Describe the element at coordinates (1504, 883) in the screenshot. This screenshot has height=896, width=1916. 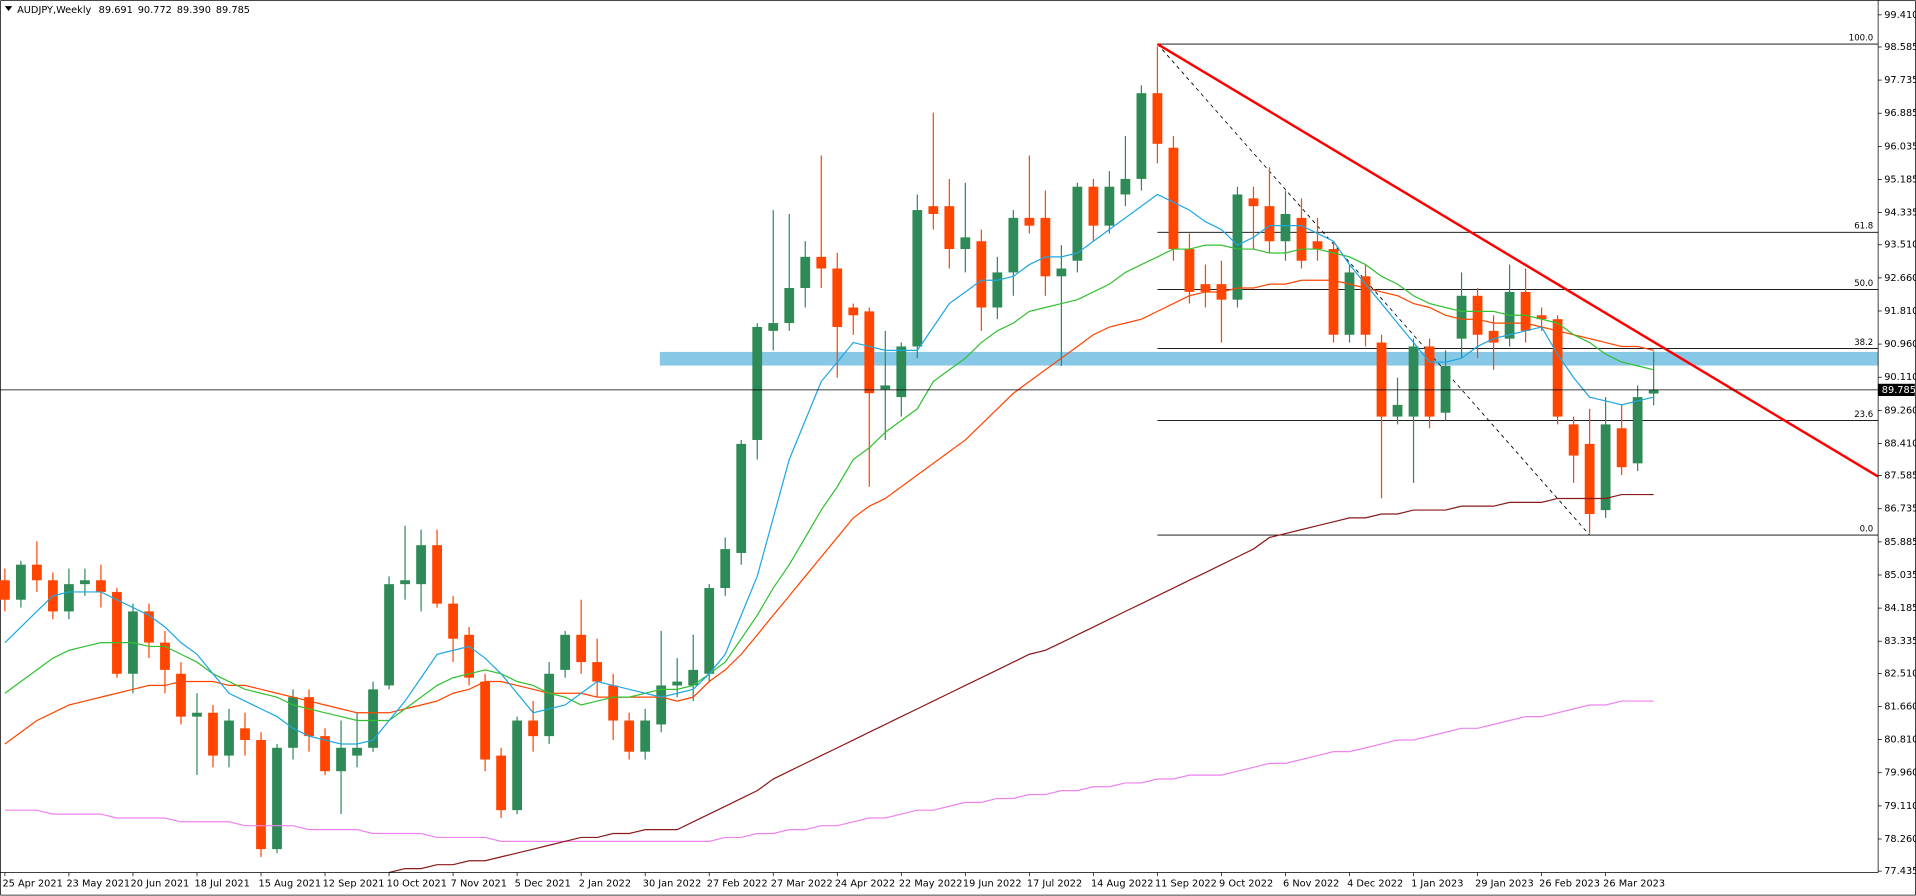
I see `x-tick-label: 29 Jan 2023` at that location.